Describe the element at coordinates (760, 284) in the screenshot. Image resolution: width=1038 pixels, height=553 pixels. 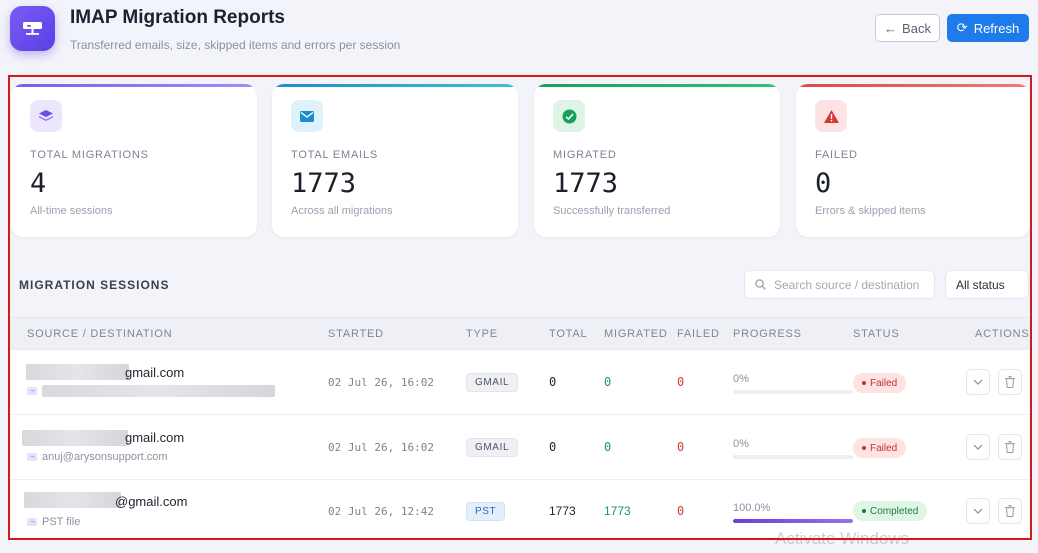
I see `search-icon` at that location.